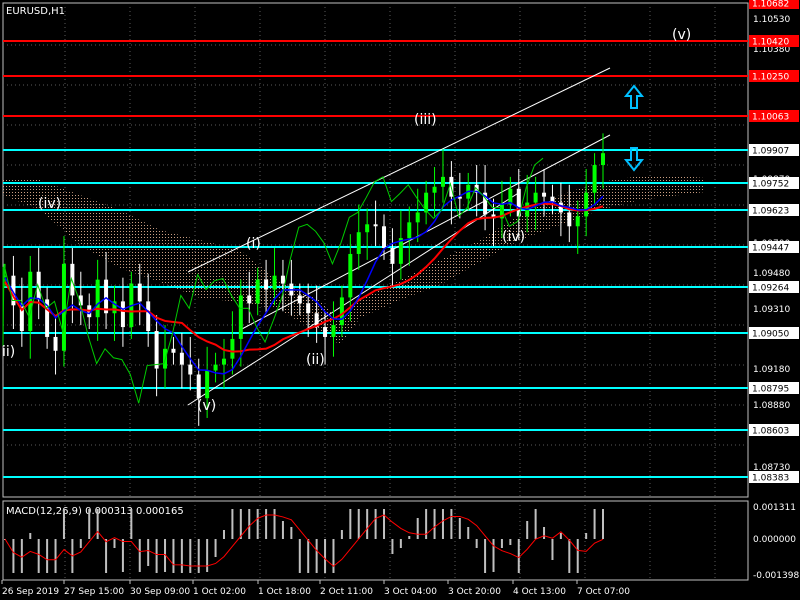  What do you see at coordinates (474, 592) in the screenshot?
I see `time-axis-label: 3 Oct 20:00` at bounding box center [474, 592].